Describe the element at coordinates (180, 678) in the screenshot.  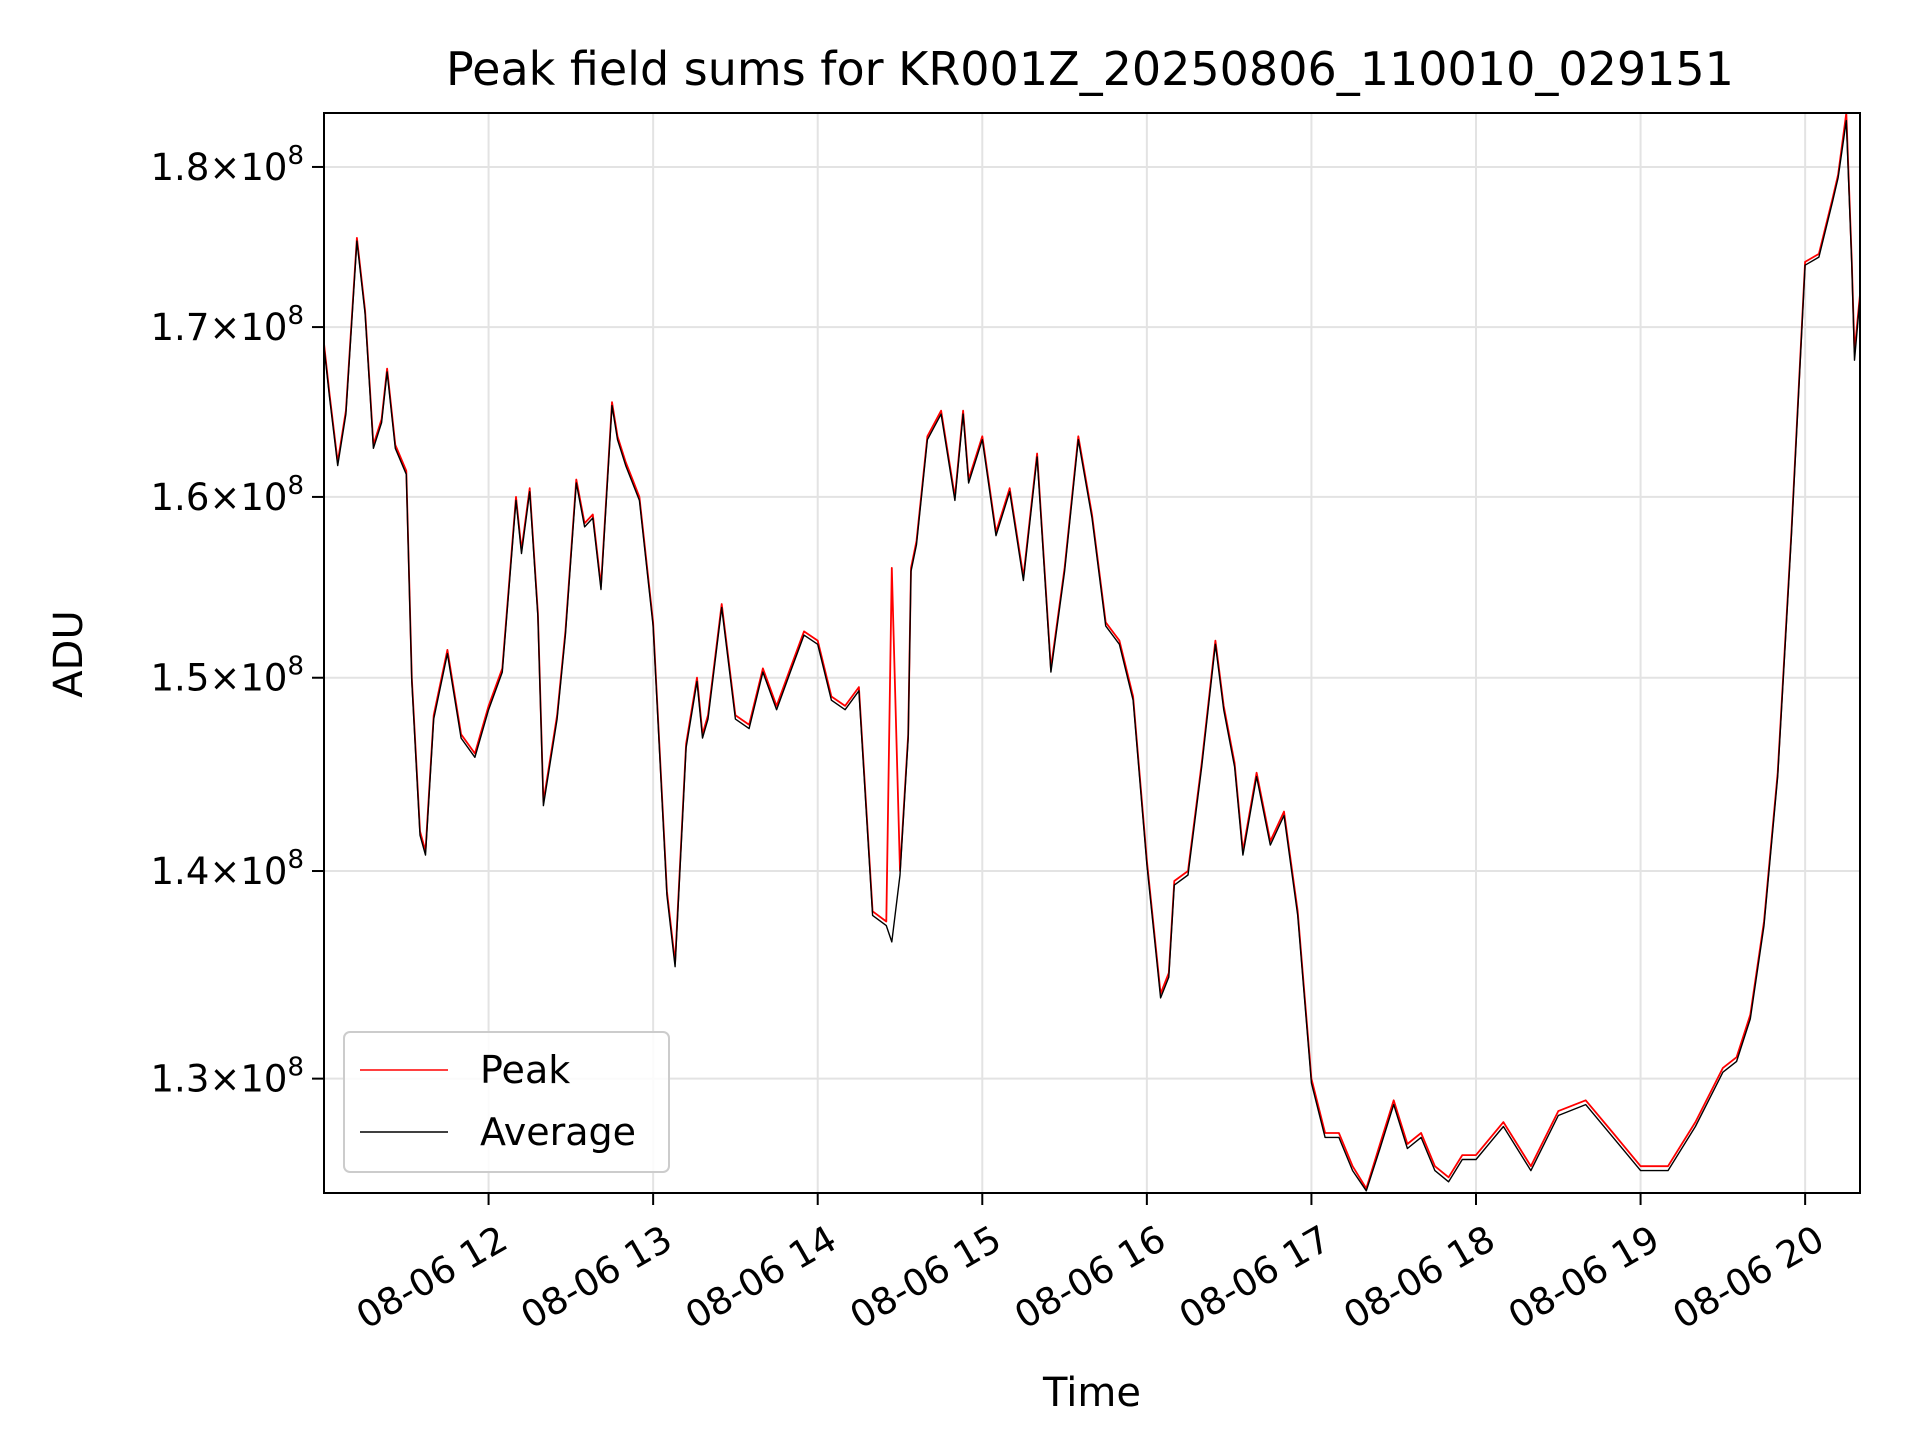
I see `y-tick-mantissa: 1.5` at that location.